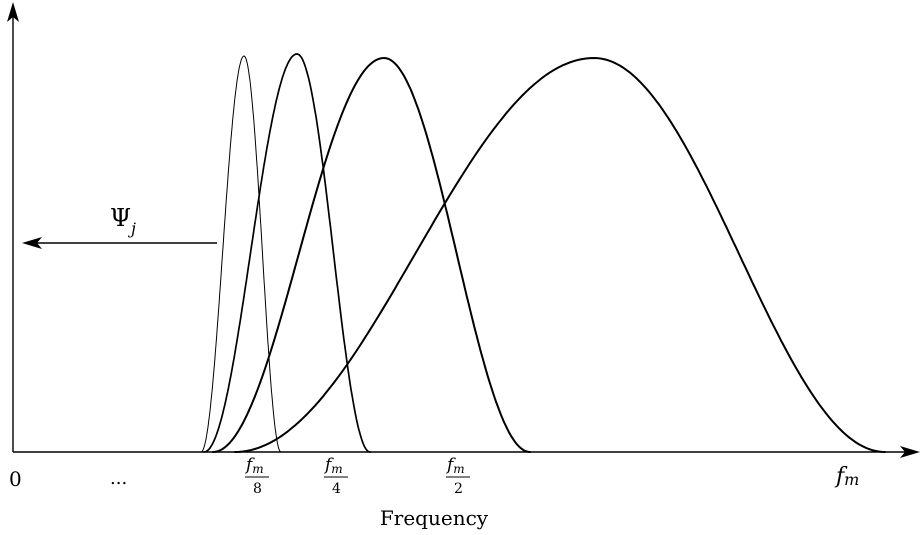  I want to click on fraction-label-fm-8: fm 8, so click(256, 476).